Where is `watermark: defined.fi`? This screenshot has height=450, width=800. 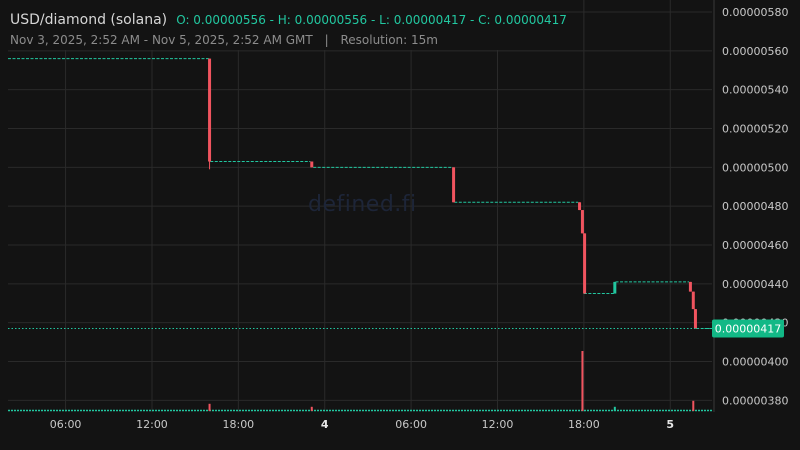
watermark: defined.fi is located at coordinates (362, 204).